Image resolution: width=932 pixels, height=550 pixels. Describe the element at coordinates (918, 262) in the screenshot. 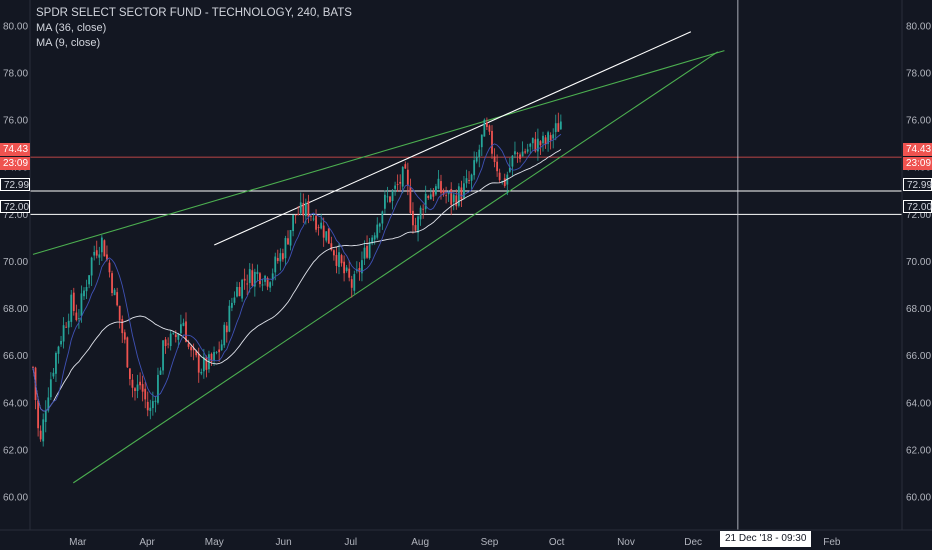

I see `y-tick-label-right: 70.00` at that location.